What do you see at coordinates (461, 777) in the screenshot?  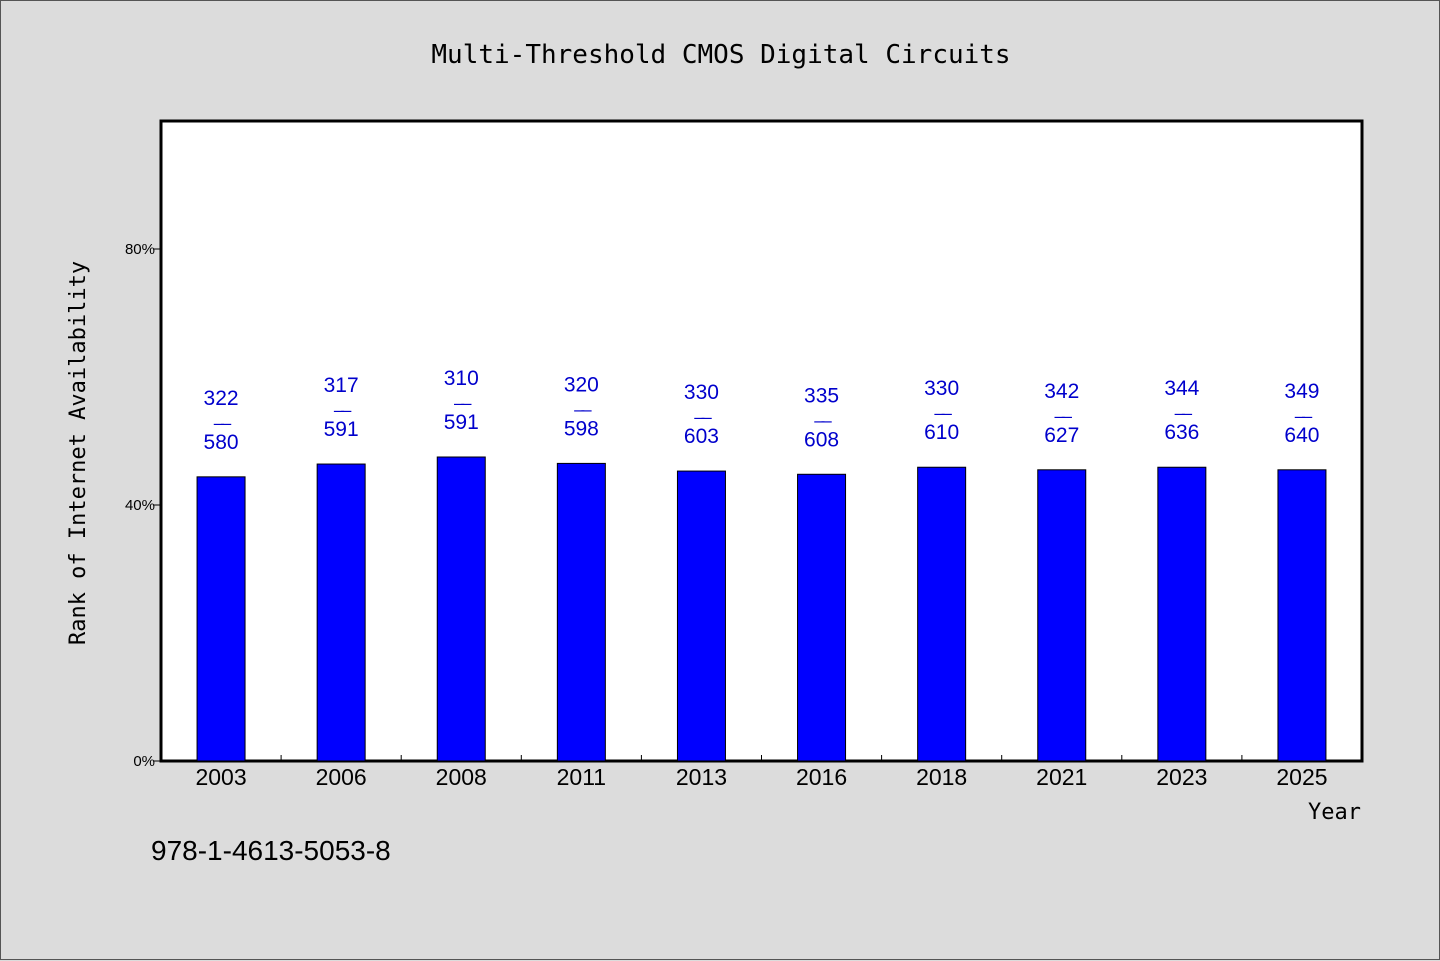 I see `x-tick-label: 2008` at bounding box center [461, 777].